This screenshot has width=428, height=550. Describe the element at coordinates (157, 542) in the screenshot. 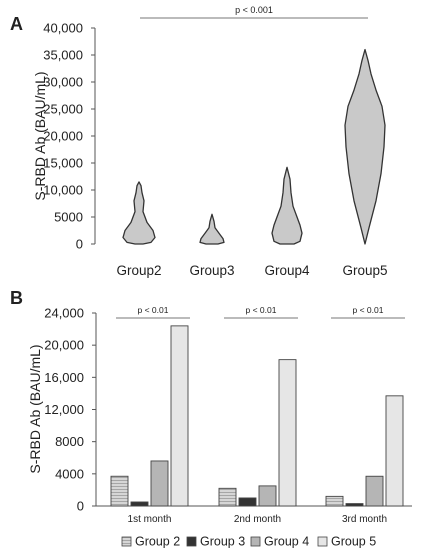

I see `legend-label: Group 2` at that location.